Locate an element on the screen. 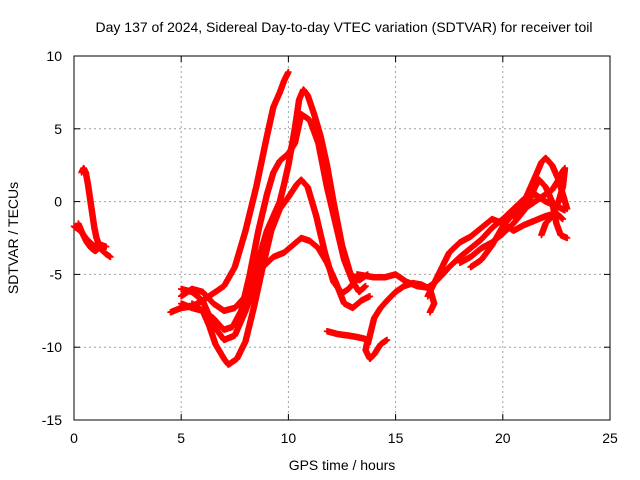 The width and height of the screenshot is (640, 480). x-tick-label: 10 is located at coordinates (289, 438).